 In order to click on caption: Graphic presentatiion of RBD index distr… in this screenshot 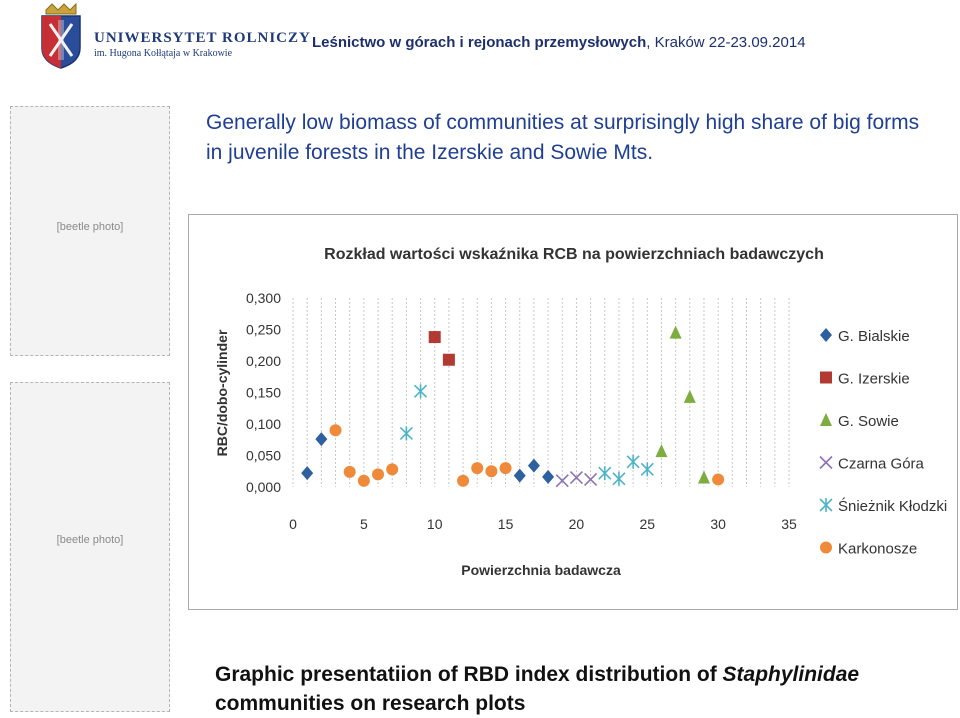, I will do `click(585, 689)`.